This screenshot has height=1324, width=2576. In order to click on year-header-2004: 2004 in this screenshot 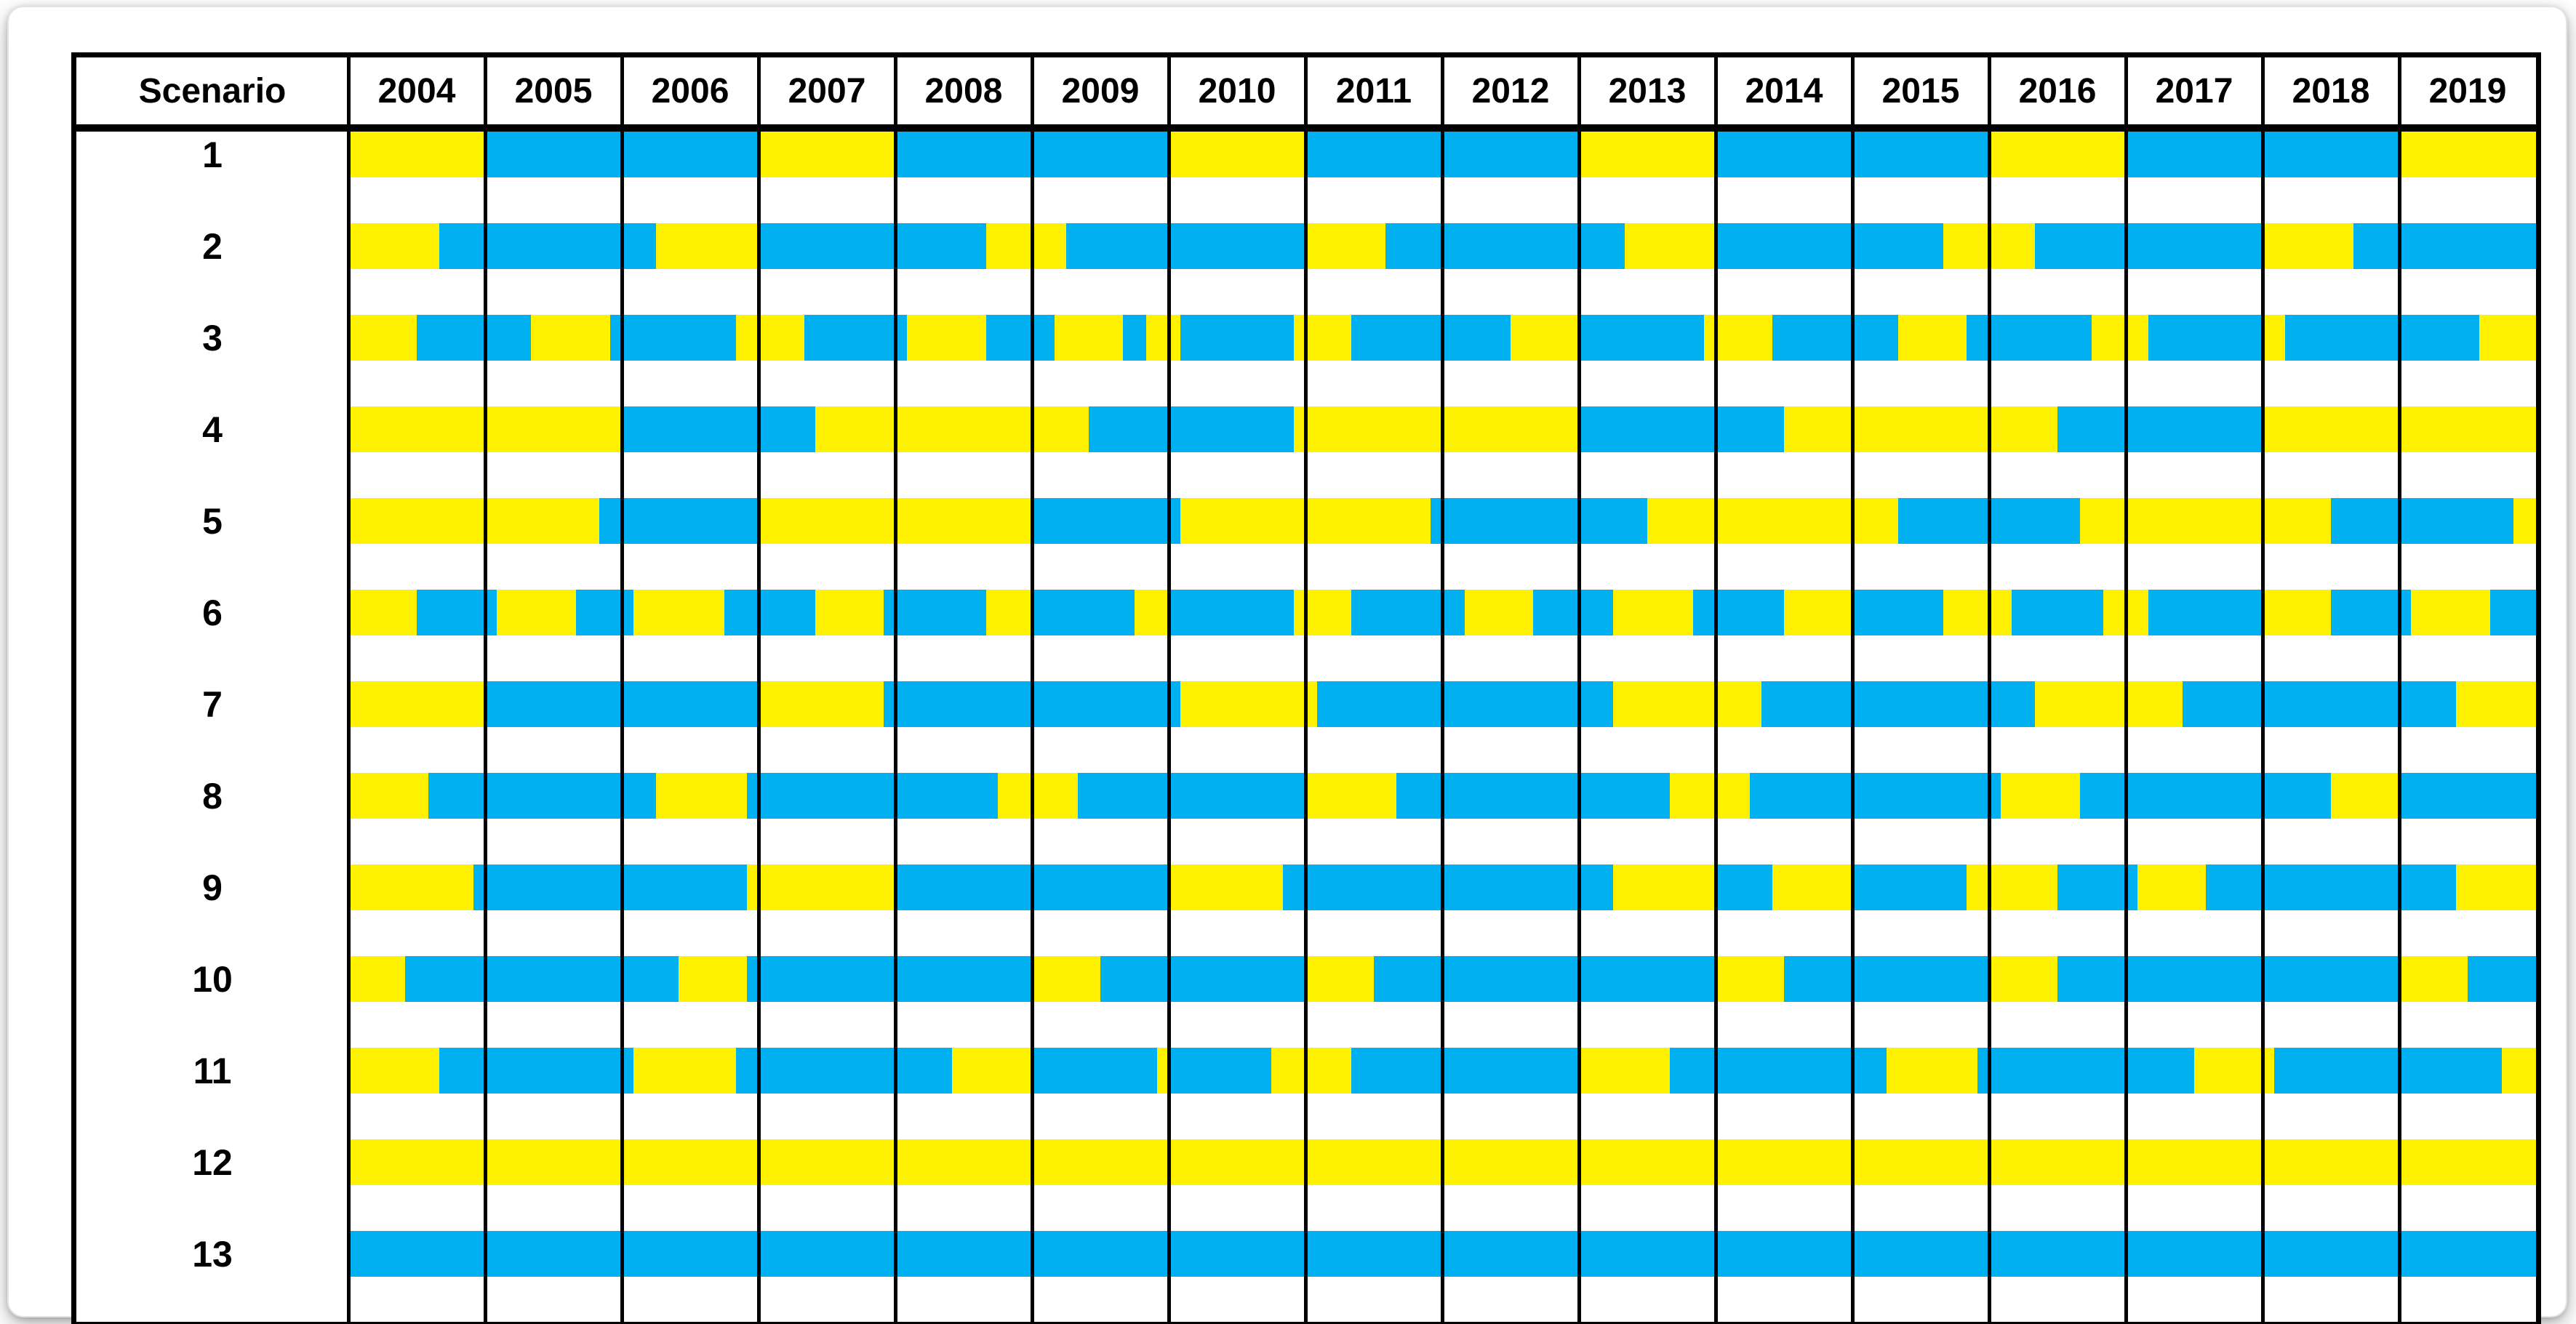, I will do `click(416, 91)`.